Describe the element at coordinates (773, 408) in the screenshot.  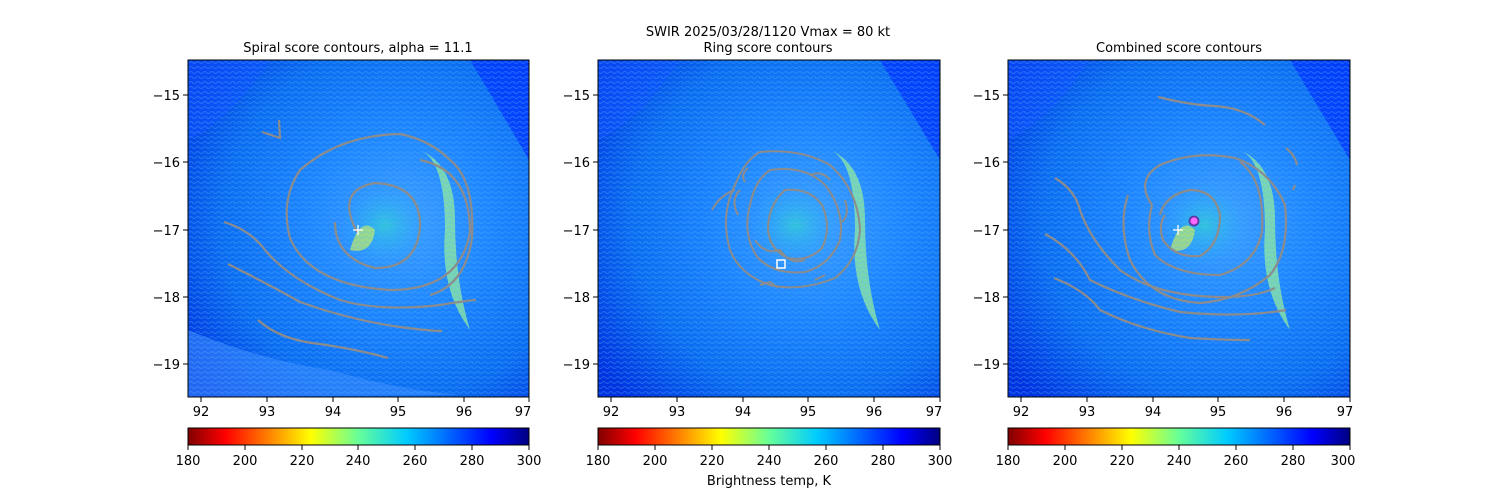
I see `panel-ring-x-ticks: 92 93 94 95 96 97` at that location.